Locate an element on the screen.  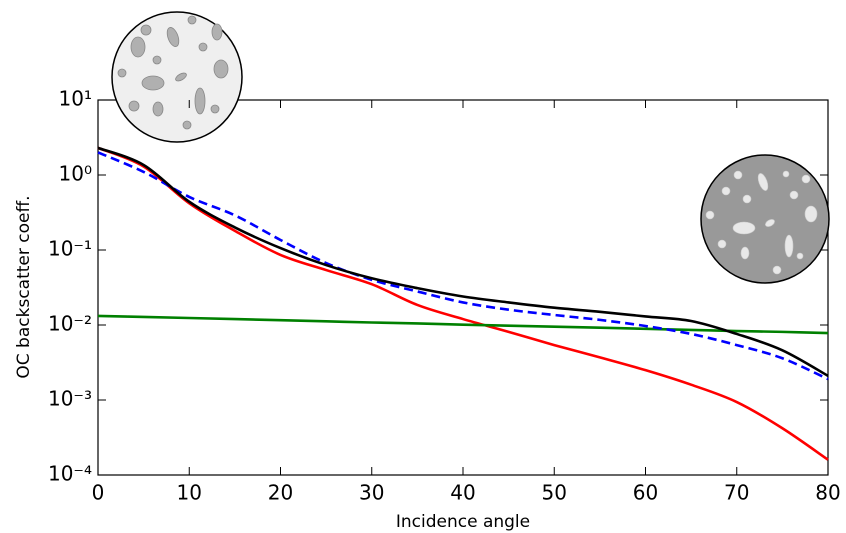
y-tick-label: 10⁰ is located at coordinates (75, 174).